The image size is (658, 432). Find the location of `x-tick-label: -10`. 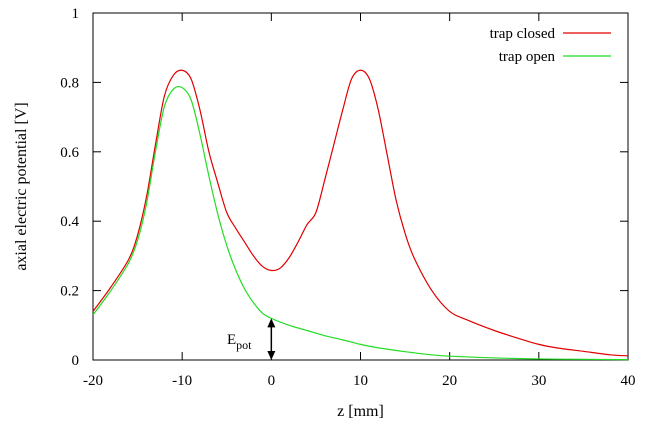

x-tick-label: -10 is located at coordinates (182, 381).